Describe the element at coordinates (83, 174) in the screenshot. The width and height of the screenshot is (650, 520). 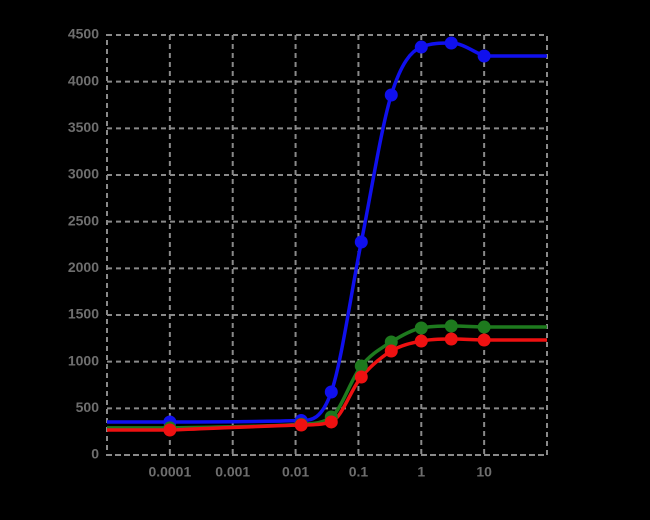
I see `y-tick-label: 3000` at that location.